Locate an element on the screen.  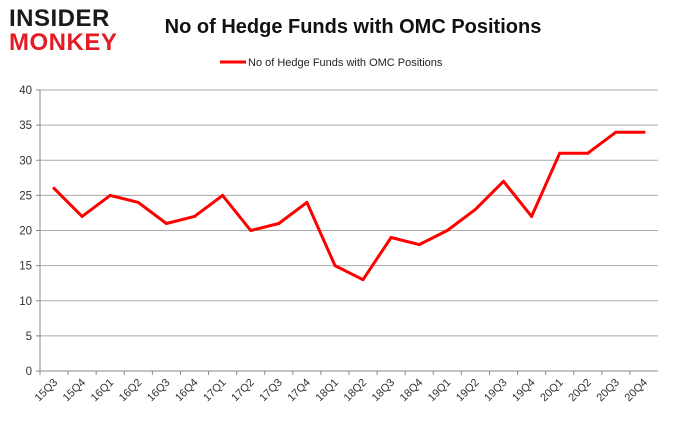
y-tick-label: 20 is located at coordinates (25, 232).